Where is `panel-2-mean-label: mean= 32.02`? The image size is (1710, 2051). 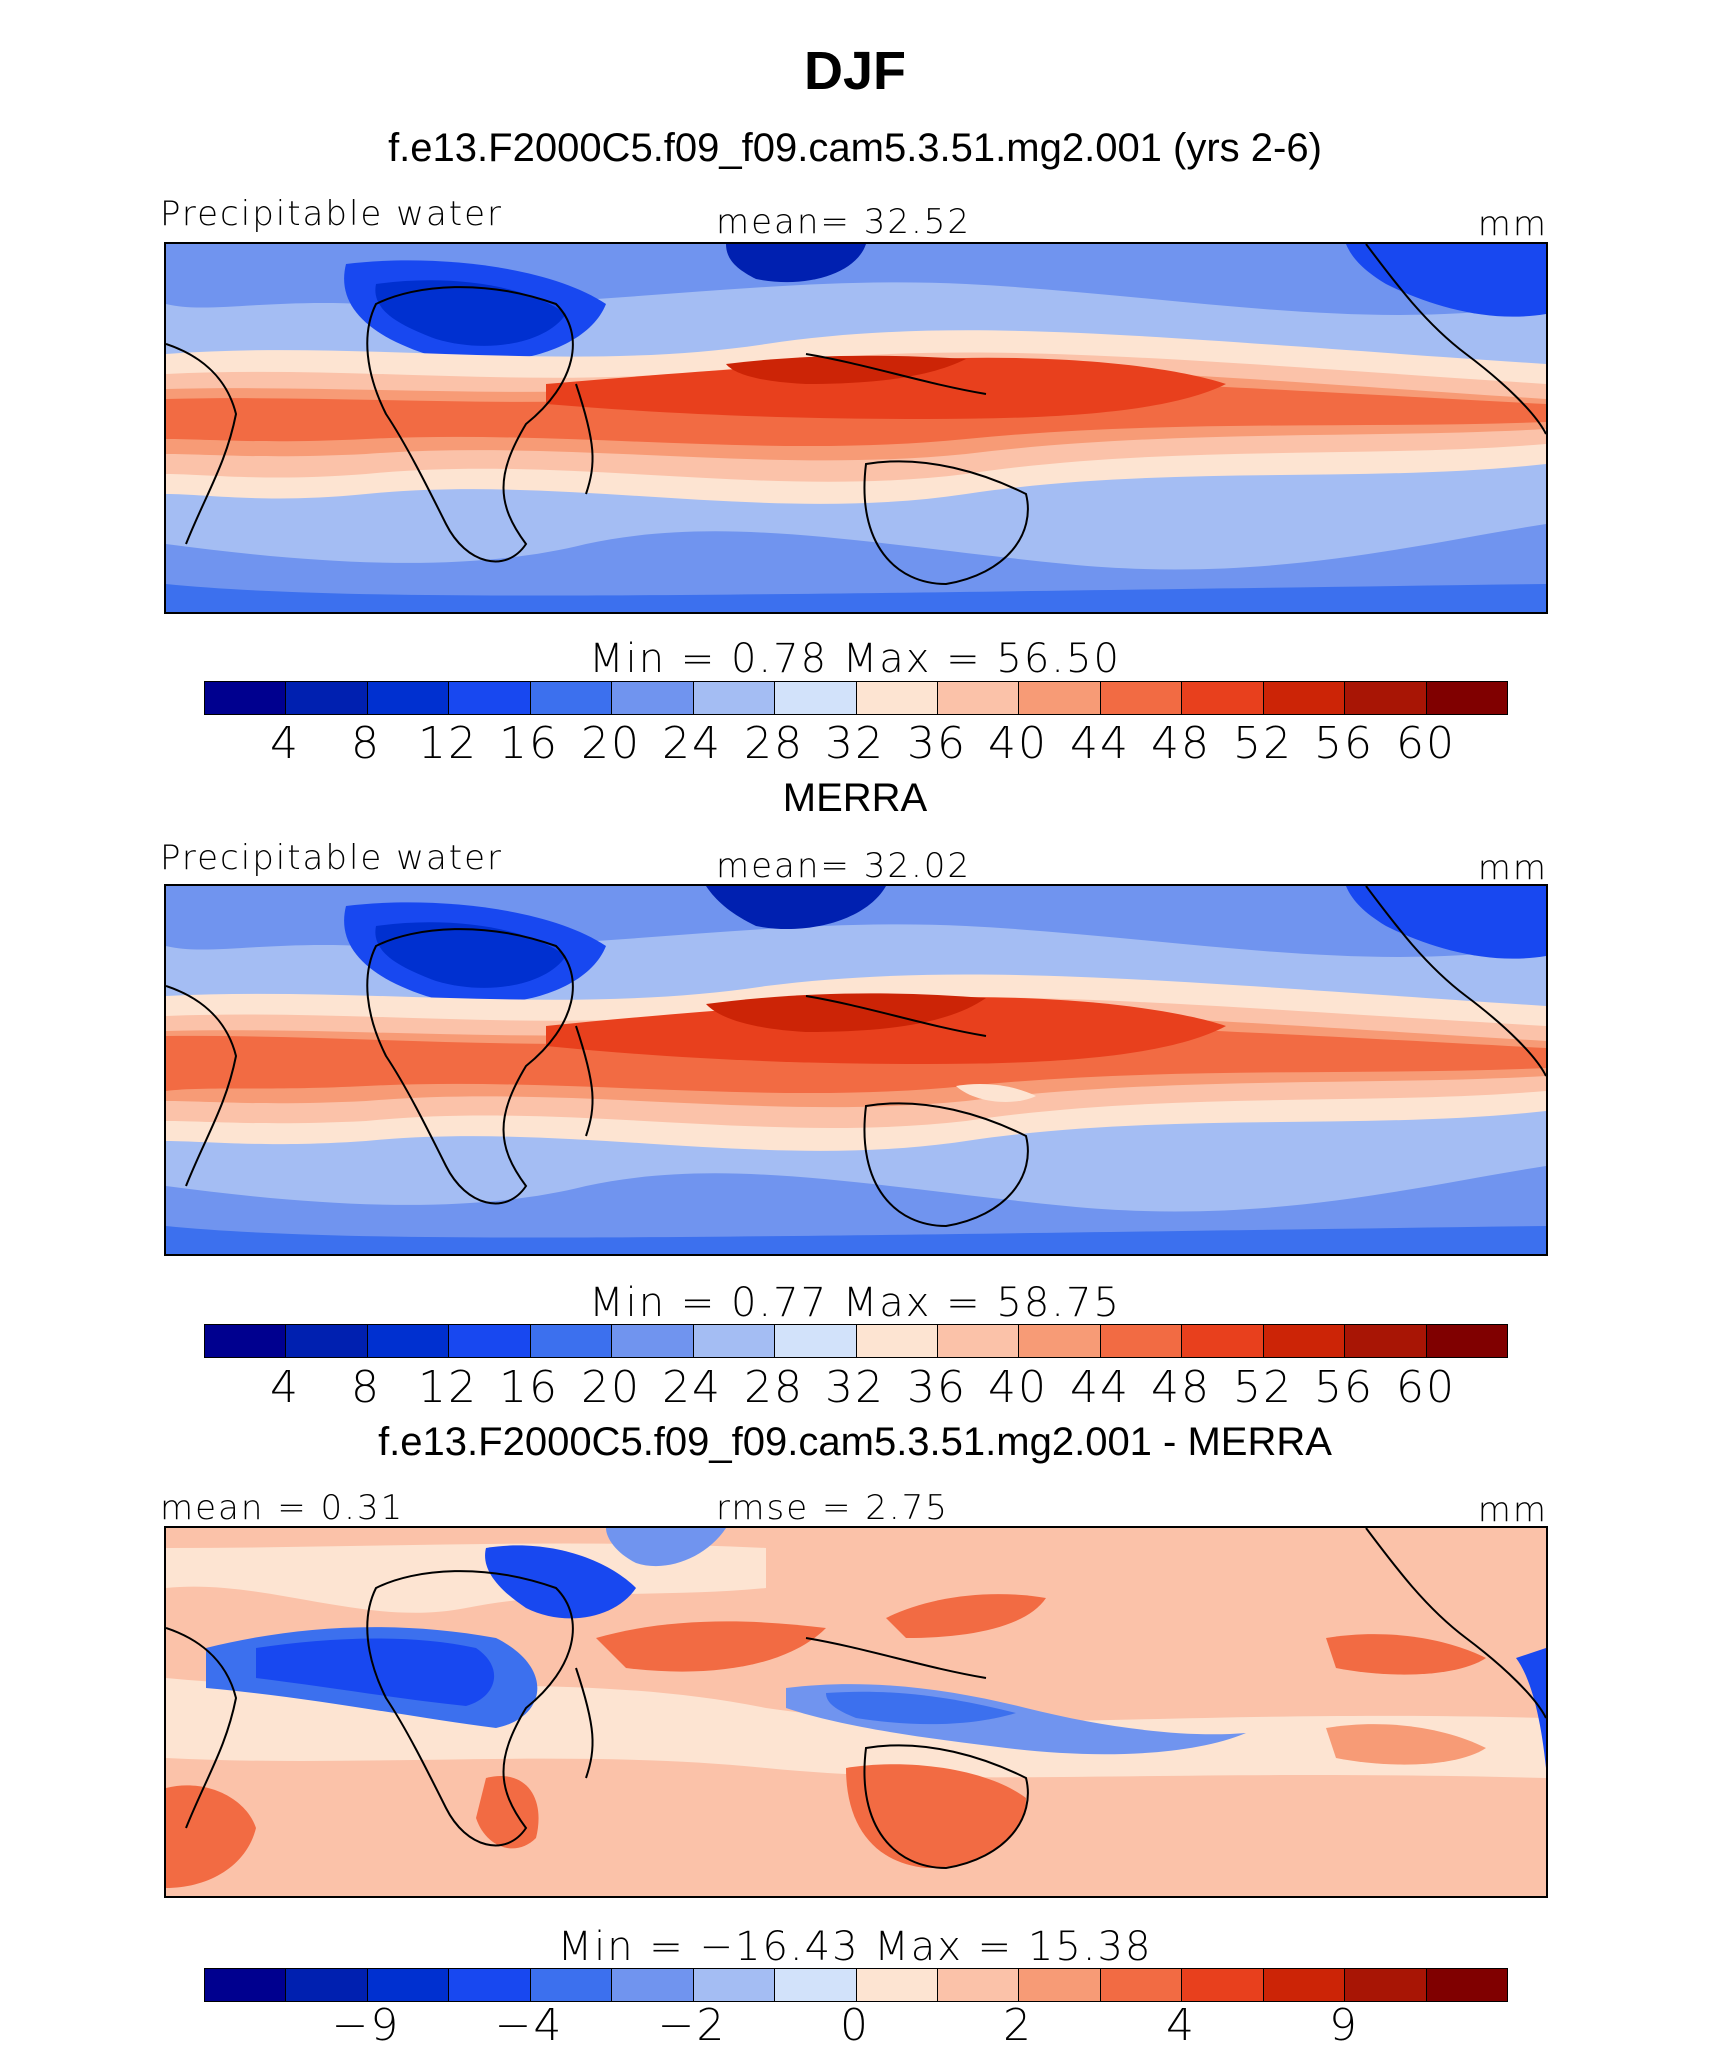 panel-2-mean-label: mean= 32.02 is located at coordinates (844, 866).